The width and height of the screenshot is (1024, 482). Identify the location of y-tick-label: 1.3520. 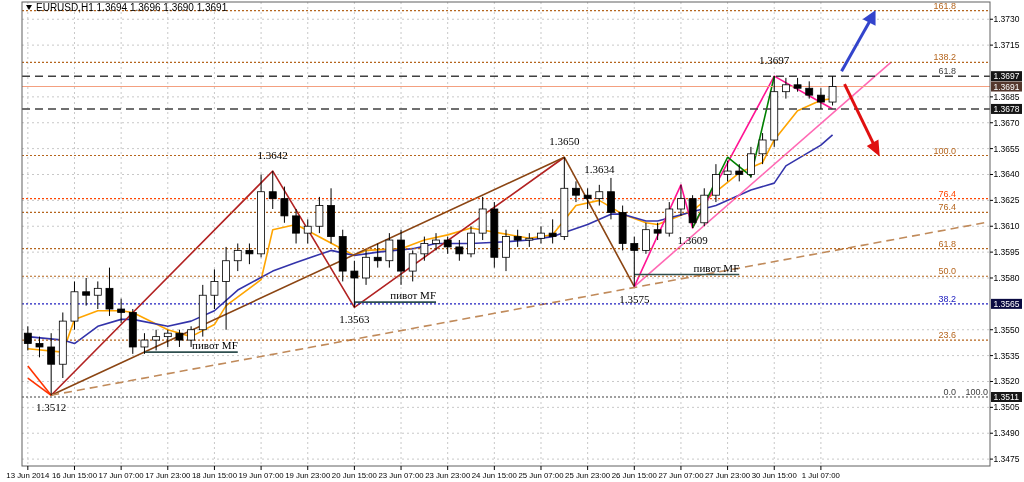
(1006, 381).